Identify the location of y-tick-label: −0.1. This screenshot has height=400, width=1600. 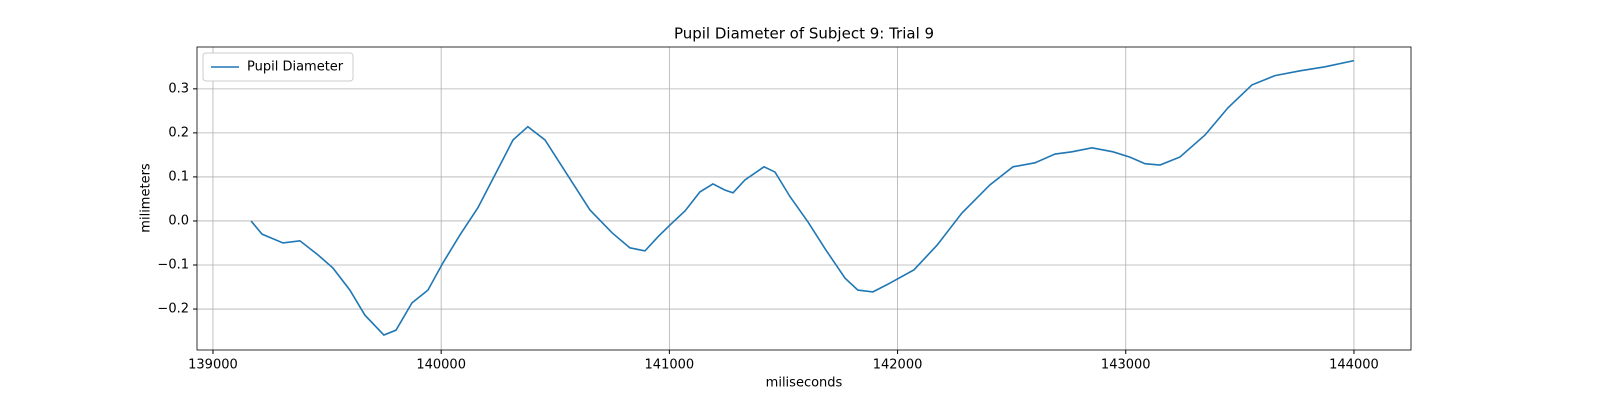
(173, 265).